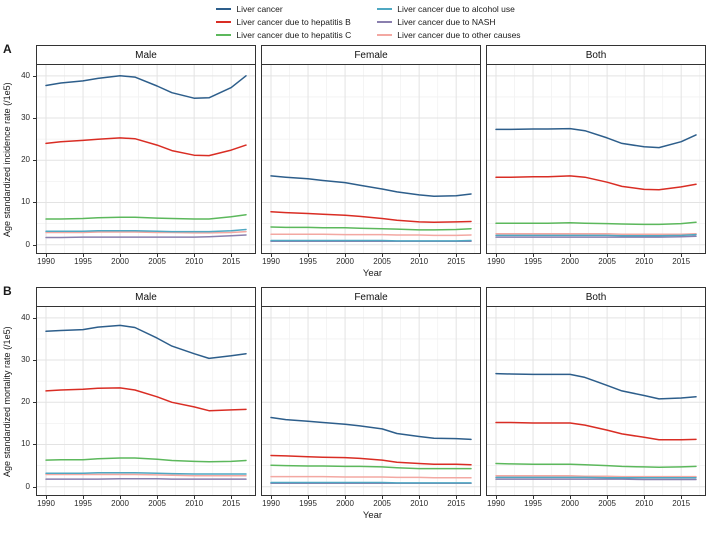  Describe the element at coordinates (459, 35) in the screenshot. I see `legend-item-label: Liver cancer due to other causes` at that location.